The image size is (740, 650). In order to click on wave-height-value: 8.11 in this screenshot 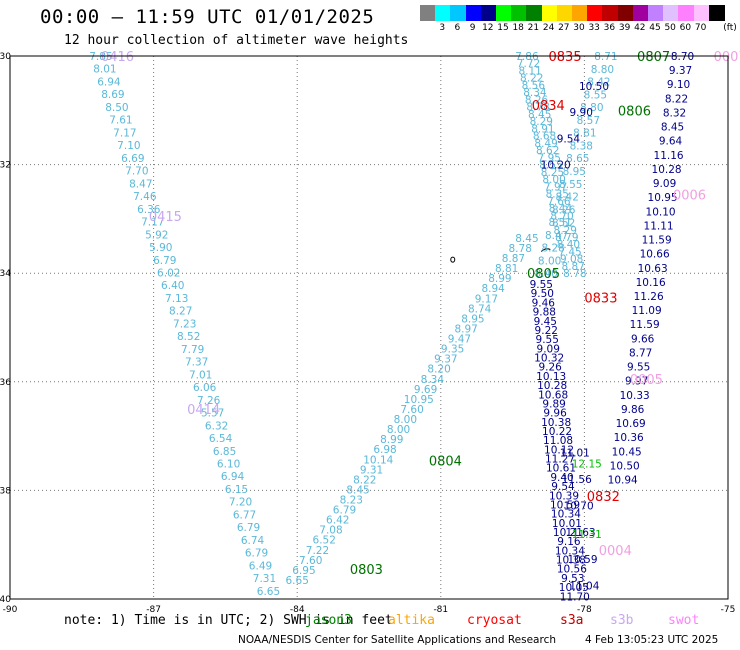, I will do `click(529, 71)`.